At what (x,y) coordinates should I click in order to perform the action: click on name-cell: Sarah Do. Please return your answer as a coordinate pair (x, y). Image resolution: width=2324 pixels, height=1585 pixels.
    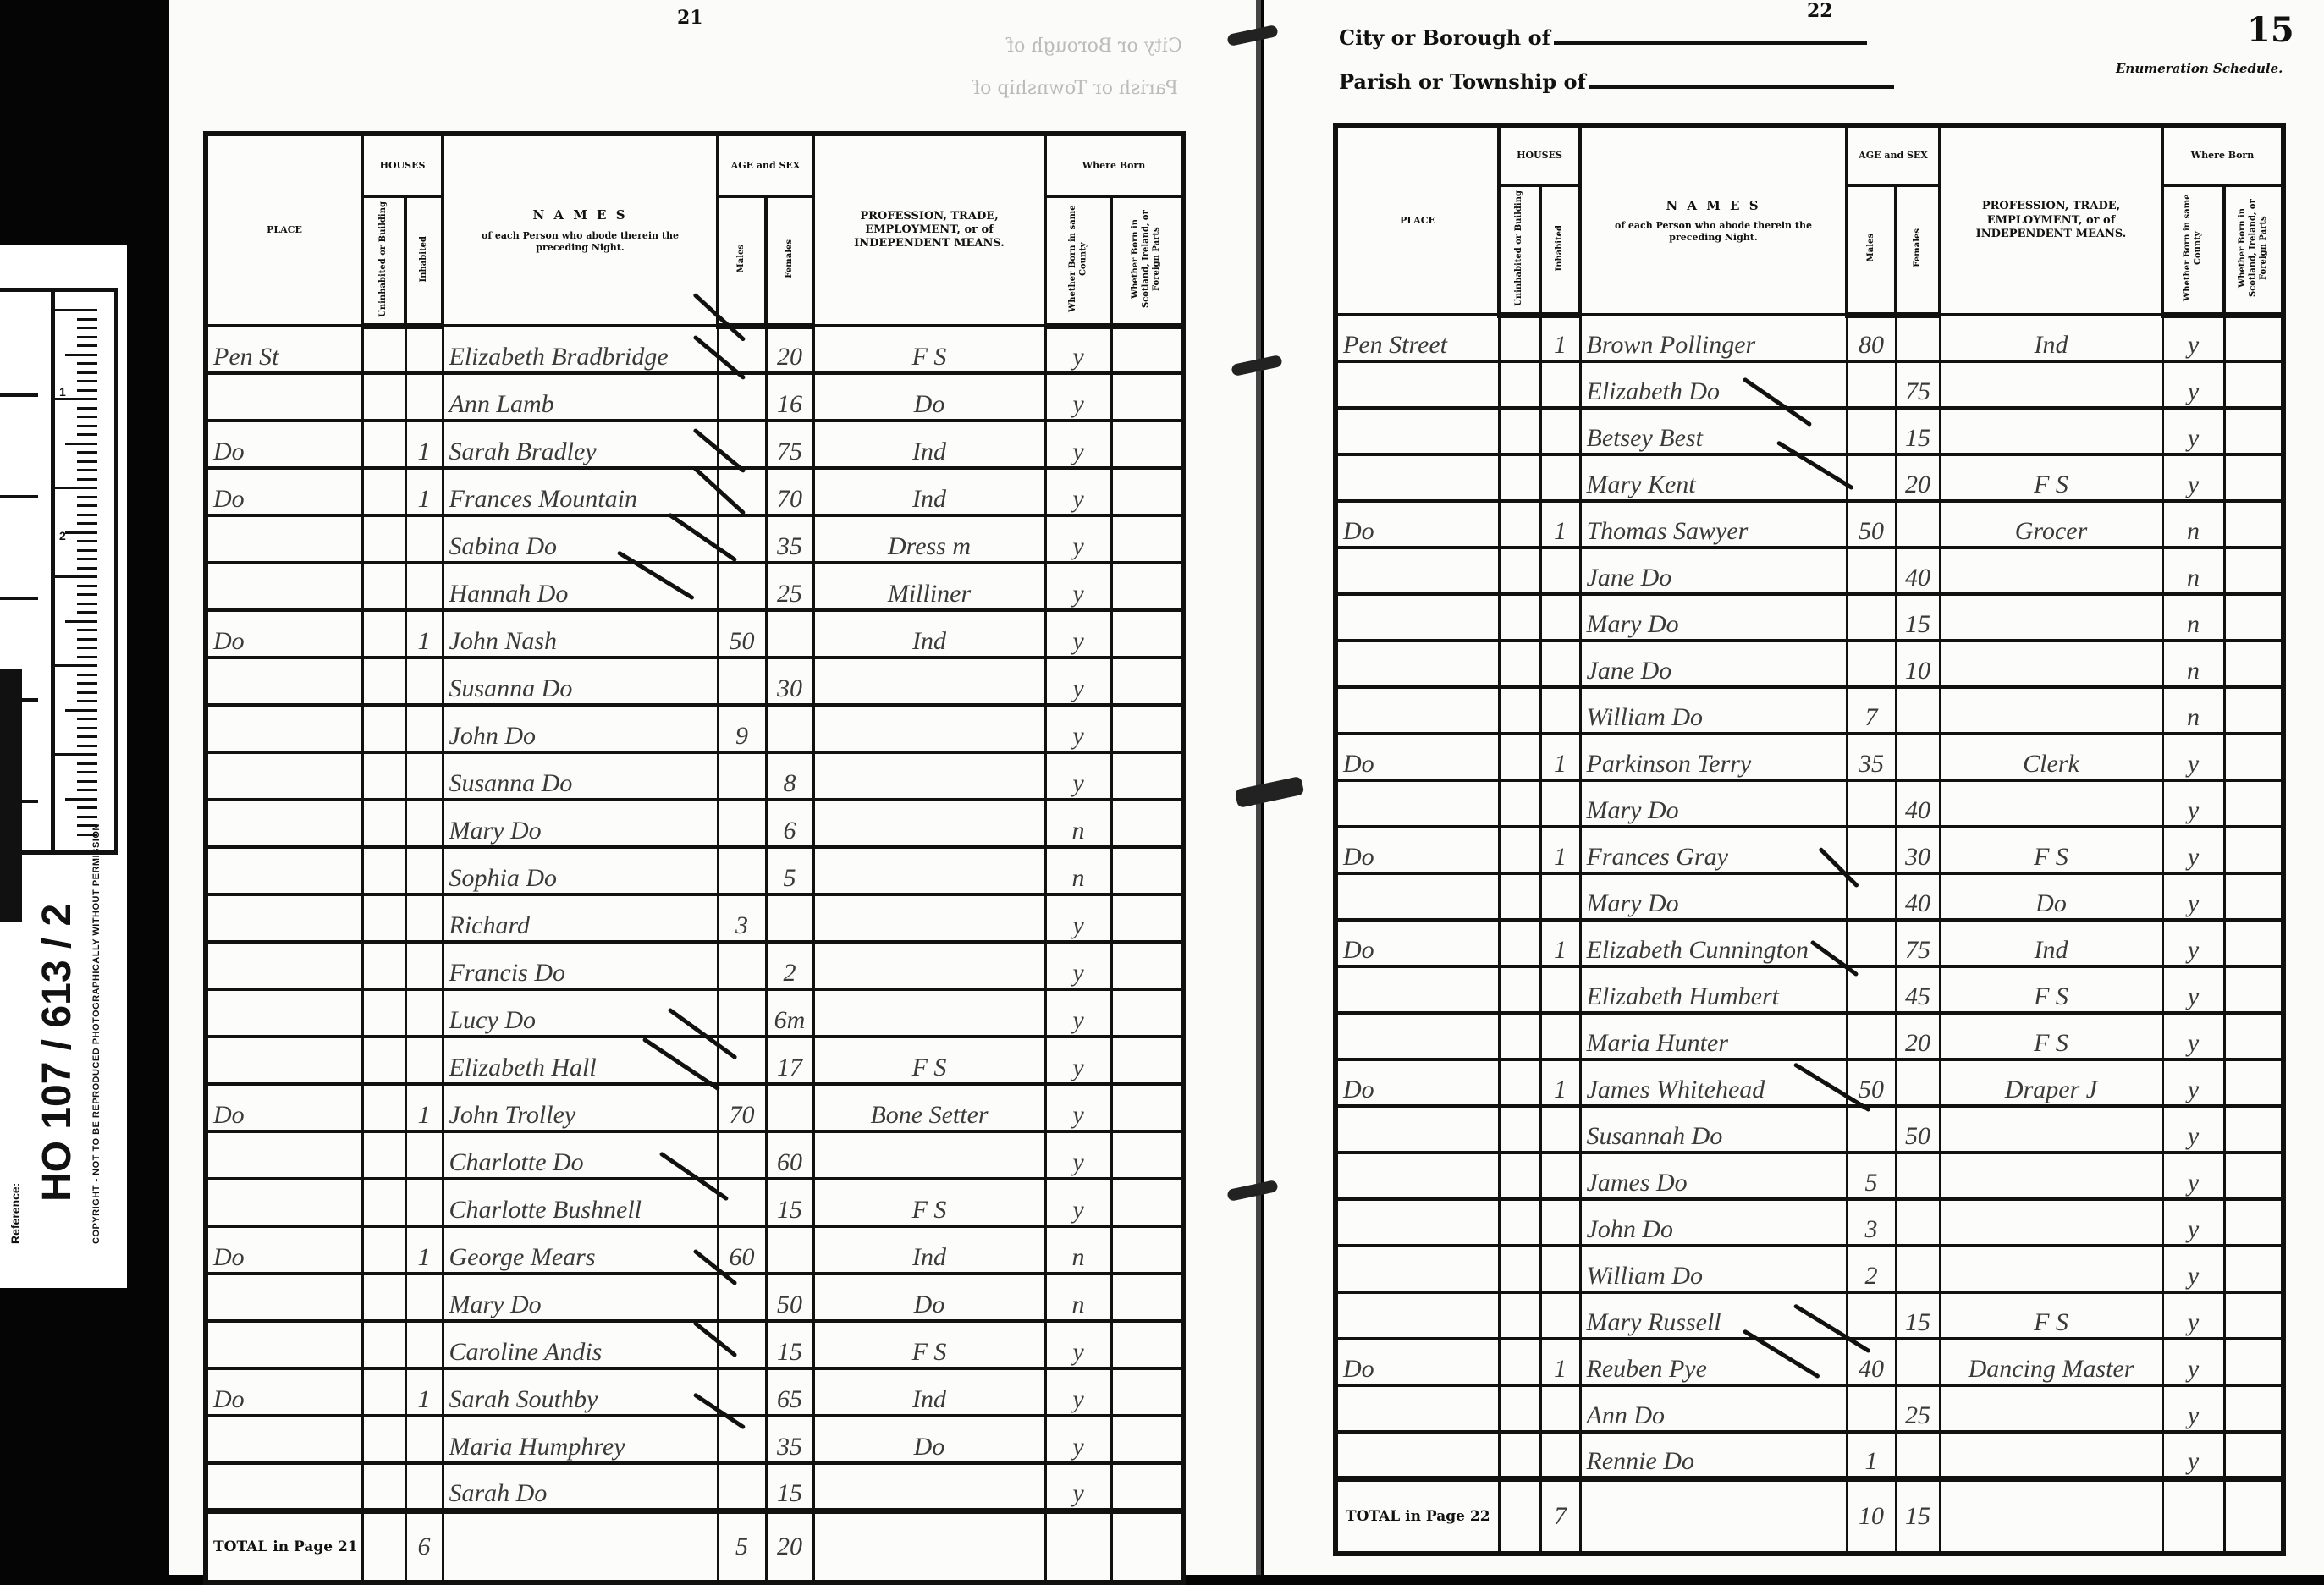
    Looking at the image, I should click on (580, 1488).